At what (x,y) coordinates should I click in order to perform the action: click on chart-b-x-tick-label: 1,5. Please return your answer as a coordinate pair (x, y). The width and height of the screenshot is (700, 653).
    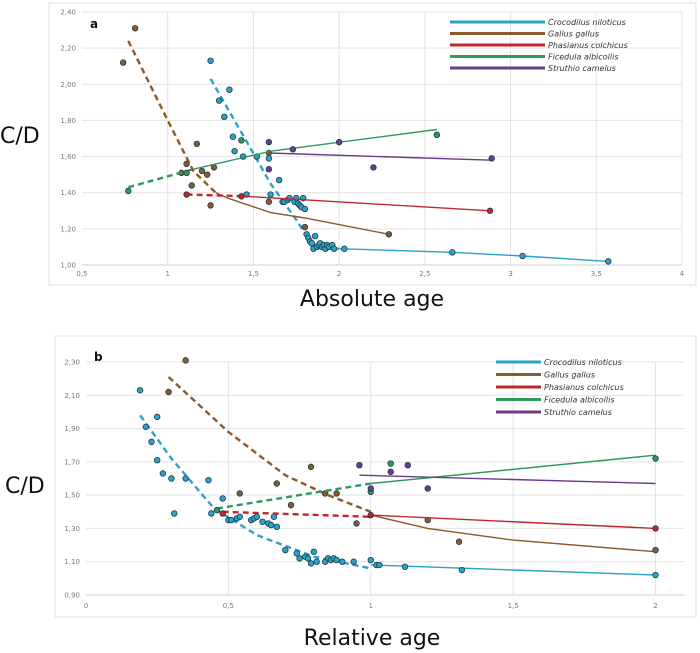
    Looking at the image, I should click on (513, 606).